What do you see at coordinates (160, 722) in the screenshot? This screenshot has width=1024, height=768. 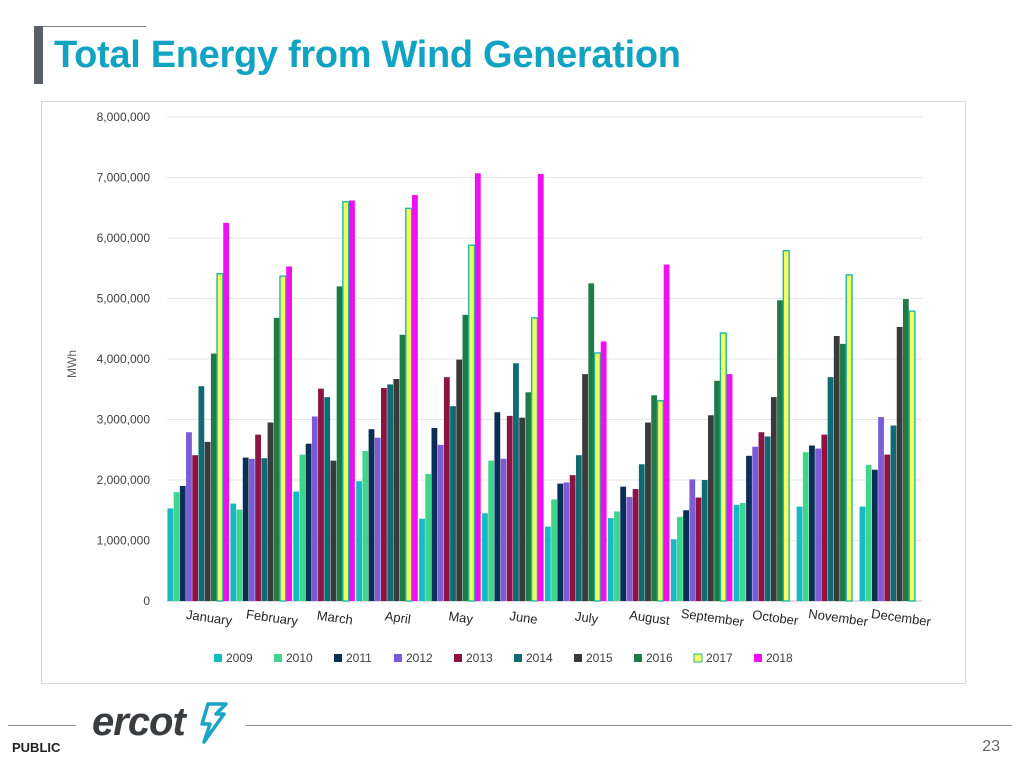 I see `ercot-logo: ercot` at bounding box center [160, 722].